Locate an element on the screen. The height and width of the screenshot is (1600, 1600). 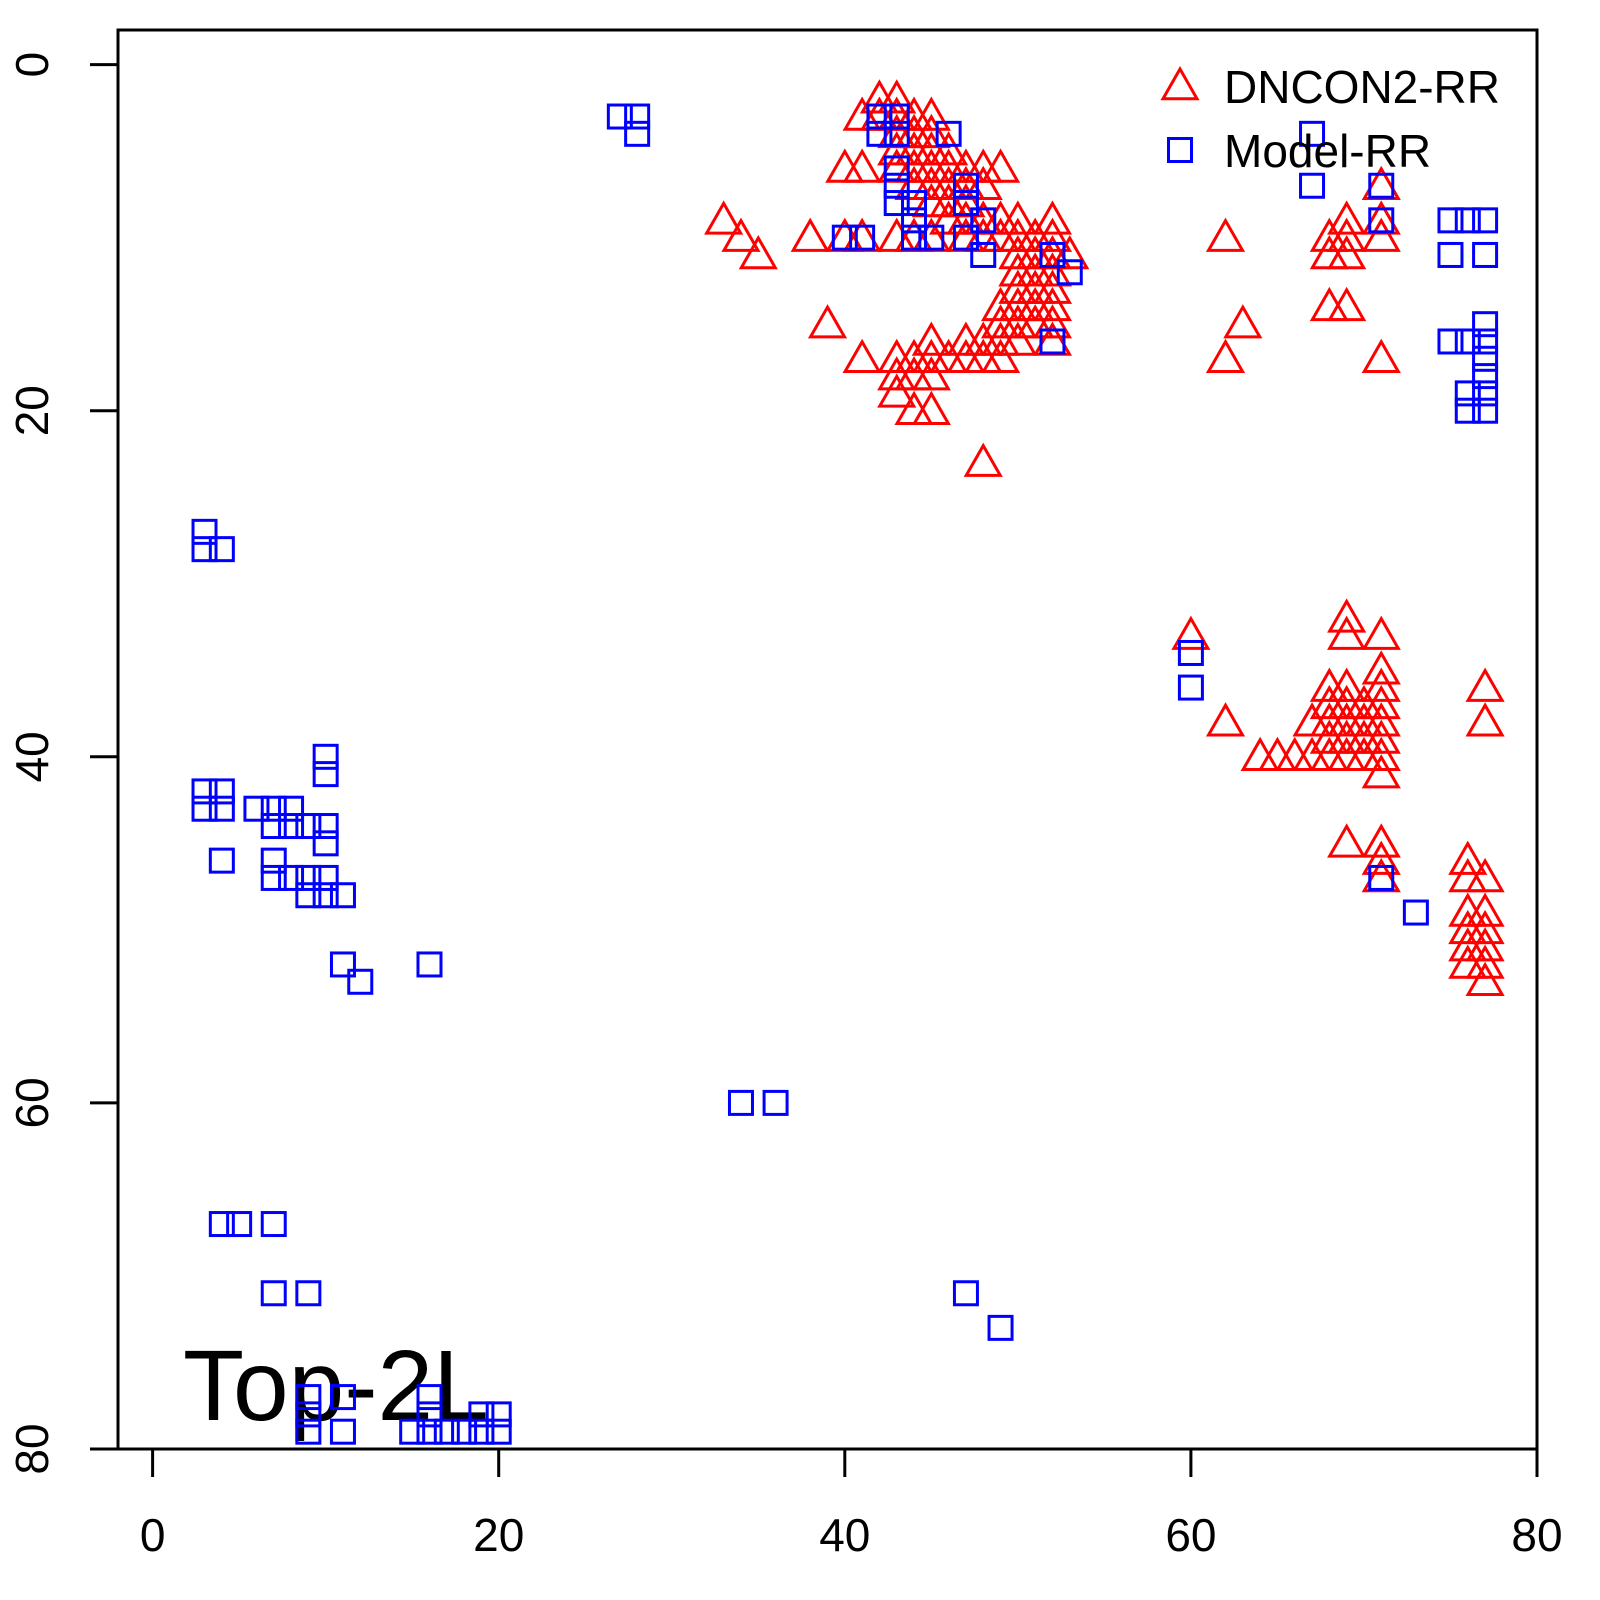
x-tick-label: 20 is located at coordinates (498, 1535).